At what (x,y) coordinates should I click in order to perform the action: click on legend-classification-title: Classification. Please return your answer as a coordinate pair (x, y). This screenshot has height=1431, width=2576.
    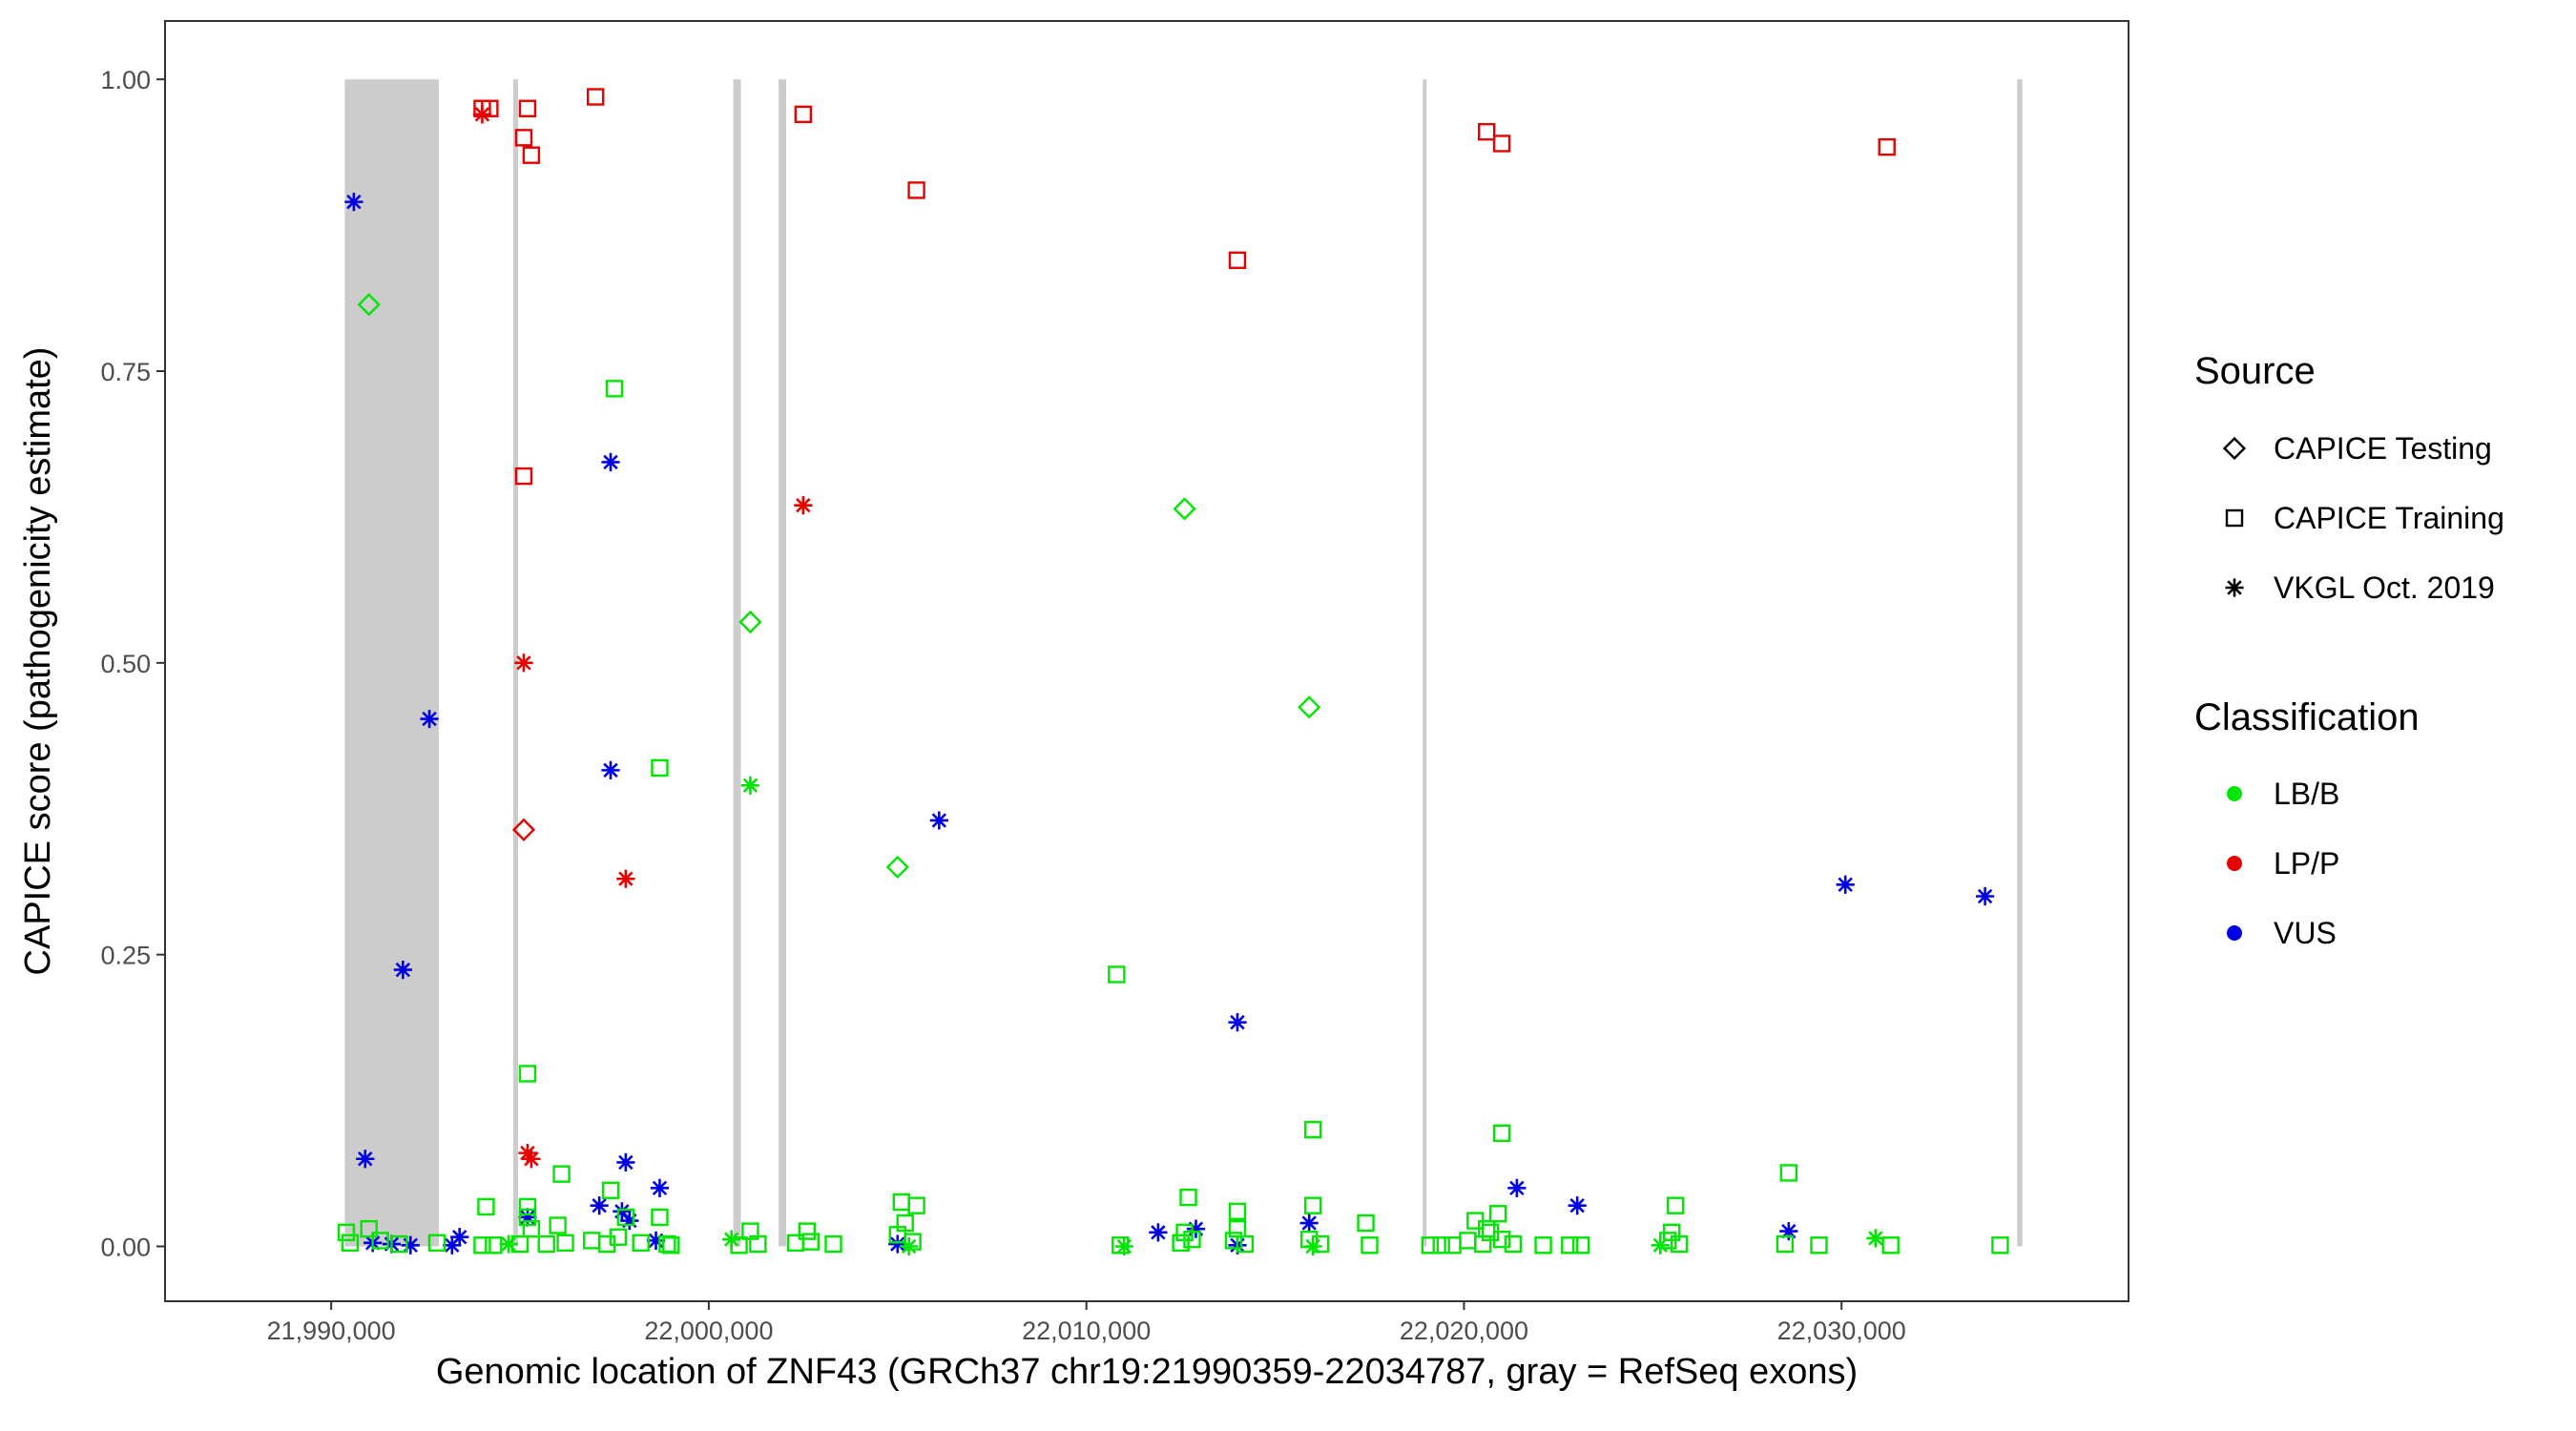
    Looking at the image, I should click on (2307, 717).